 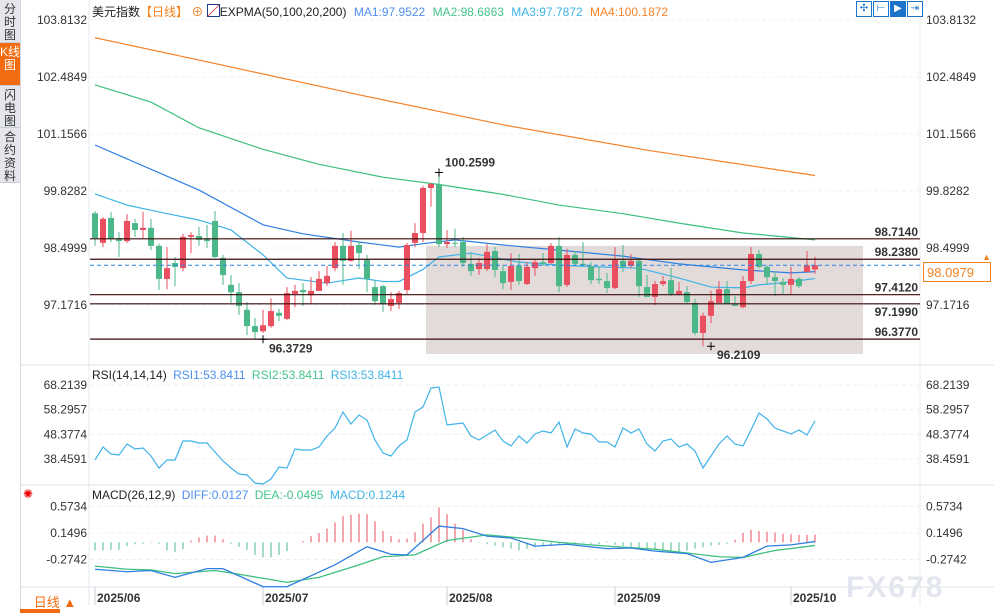 What do you see at coordinates (40, 611) in the screenshot?
I see `bottom-tab-indicator` at bounding box center [40, 611].